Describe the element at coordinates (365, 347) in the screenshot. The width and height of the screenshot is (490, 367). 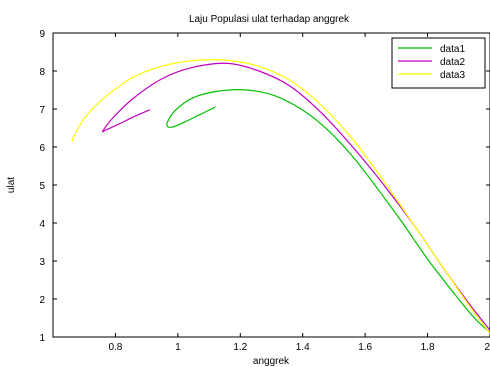
I see `x-tick-label: 1.6` at that location.